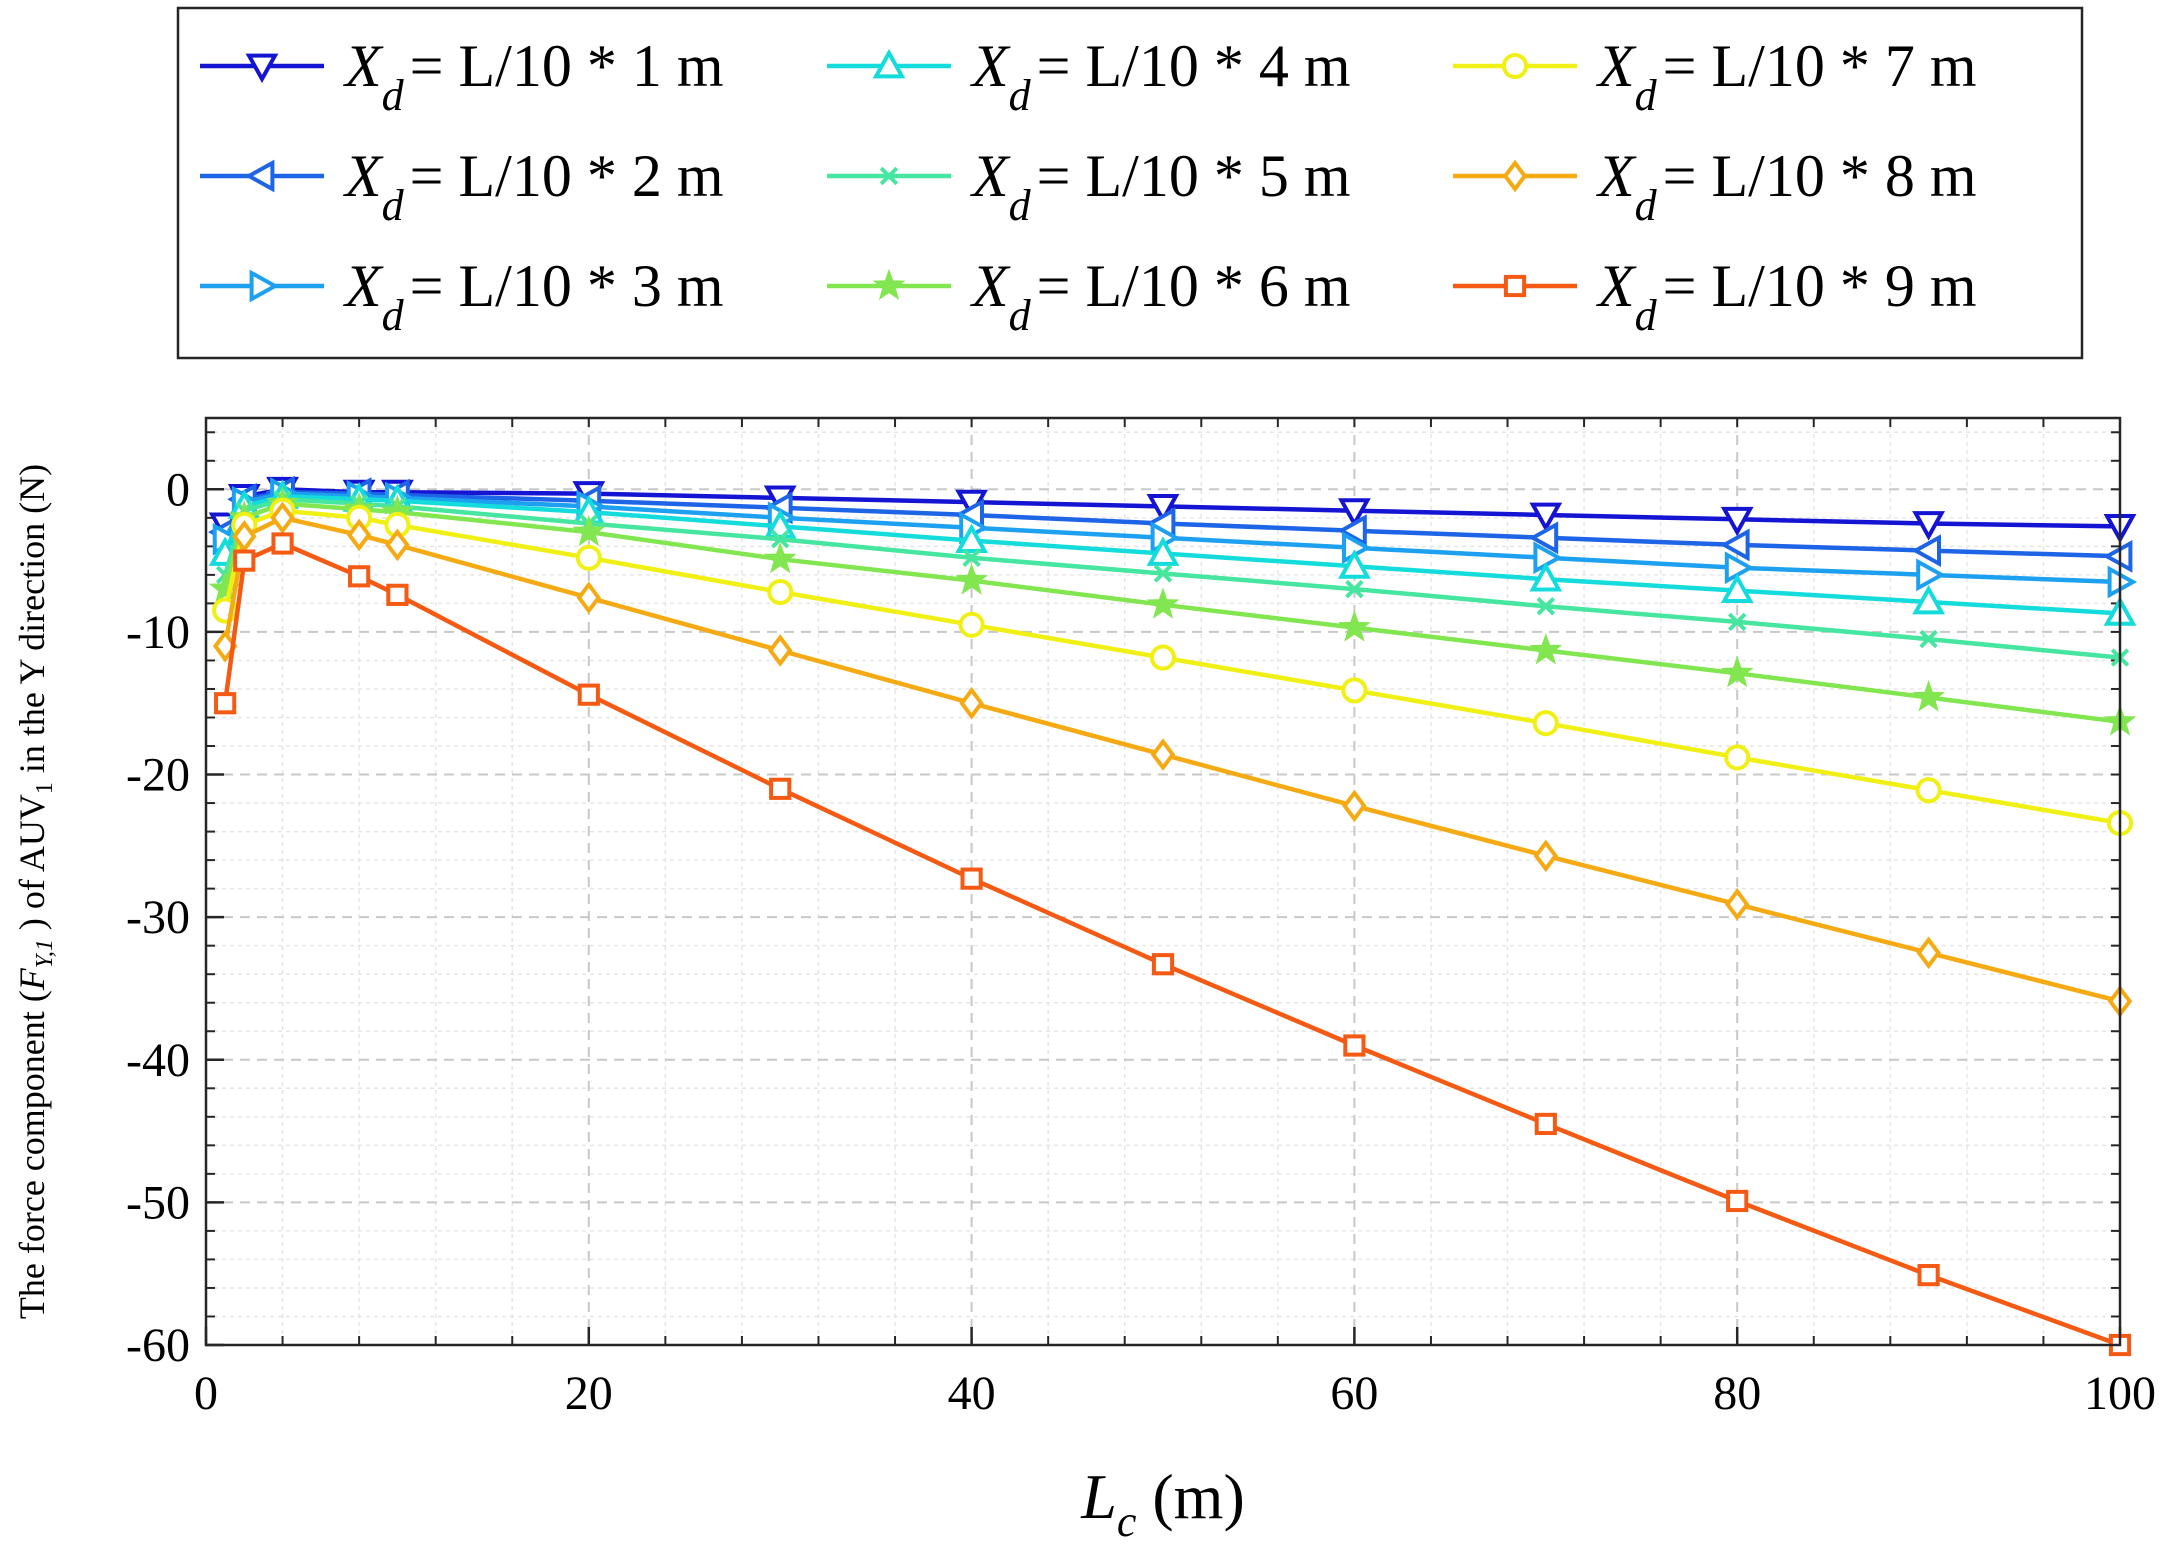  I want to click on legend-item-3: Xd = L/10 * 3 m, so click(461, 296).